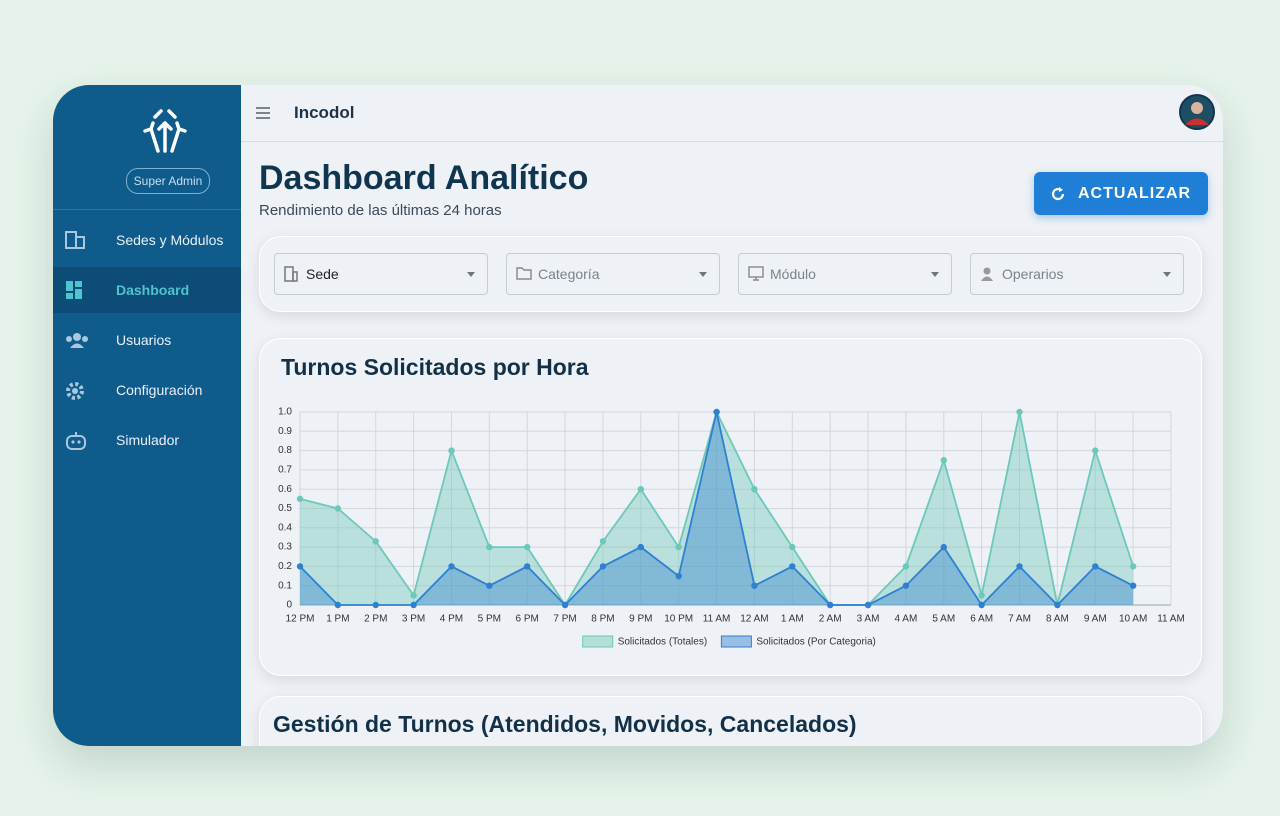 This screenshot has height=816, width=1280. I want to click on y-tick-label: 0.1, so click(285, 585).